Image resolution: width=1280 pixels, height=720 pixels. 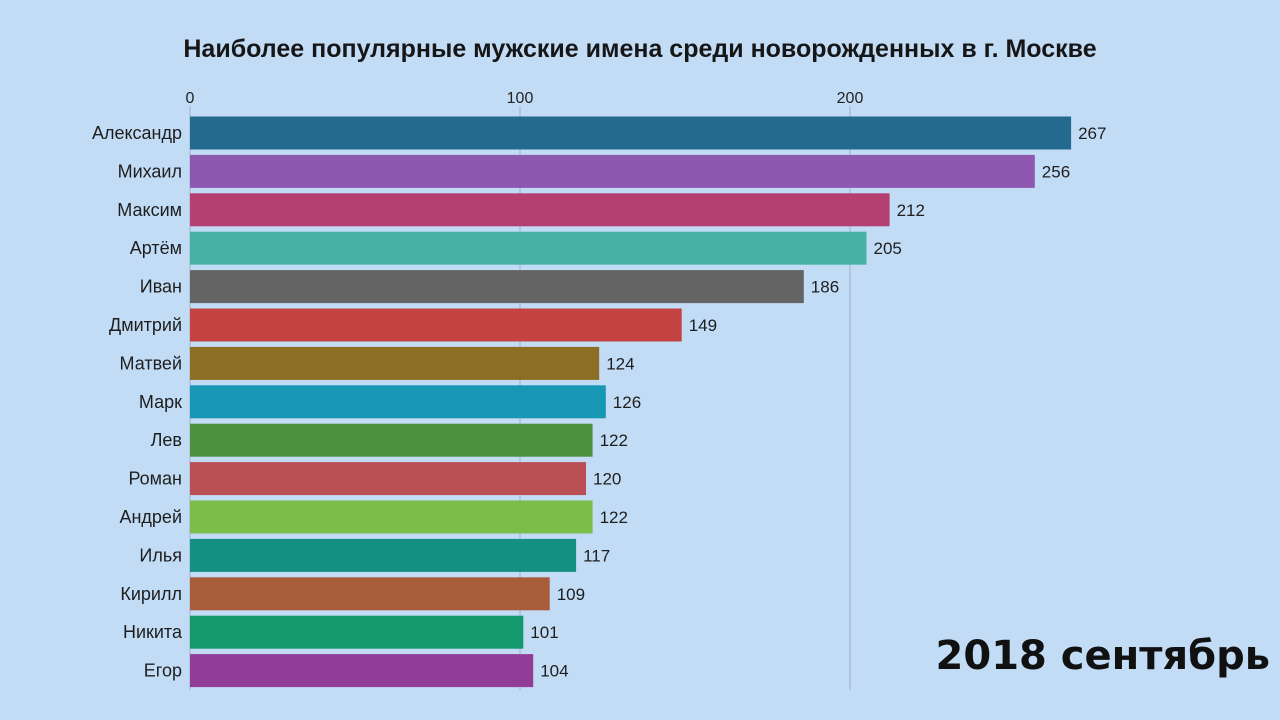 I want to click on category-label: Артём, so click(x=156, y=248).